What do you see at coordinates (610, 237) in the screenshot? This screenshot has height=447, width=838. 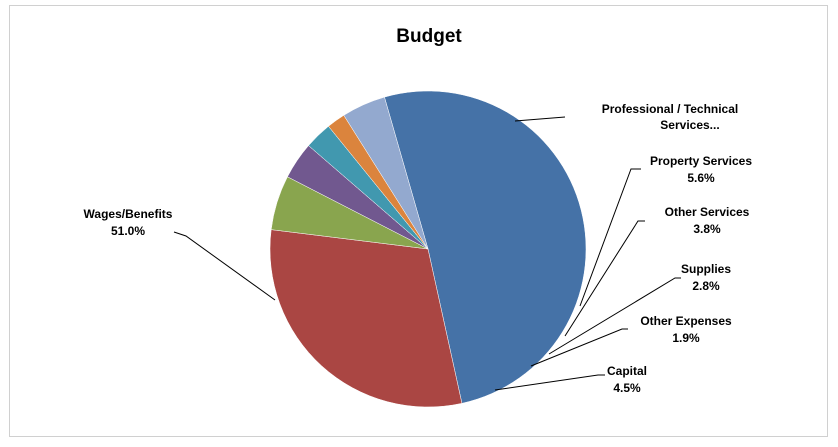 I see `leader-line-property-services` at bounding box center [610, 237].